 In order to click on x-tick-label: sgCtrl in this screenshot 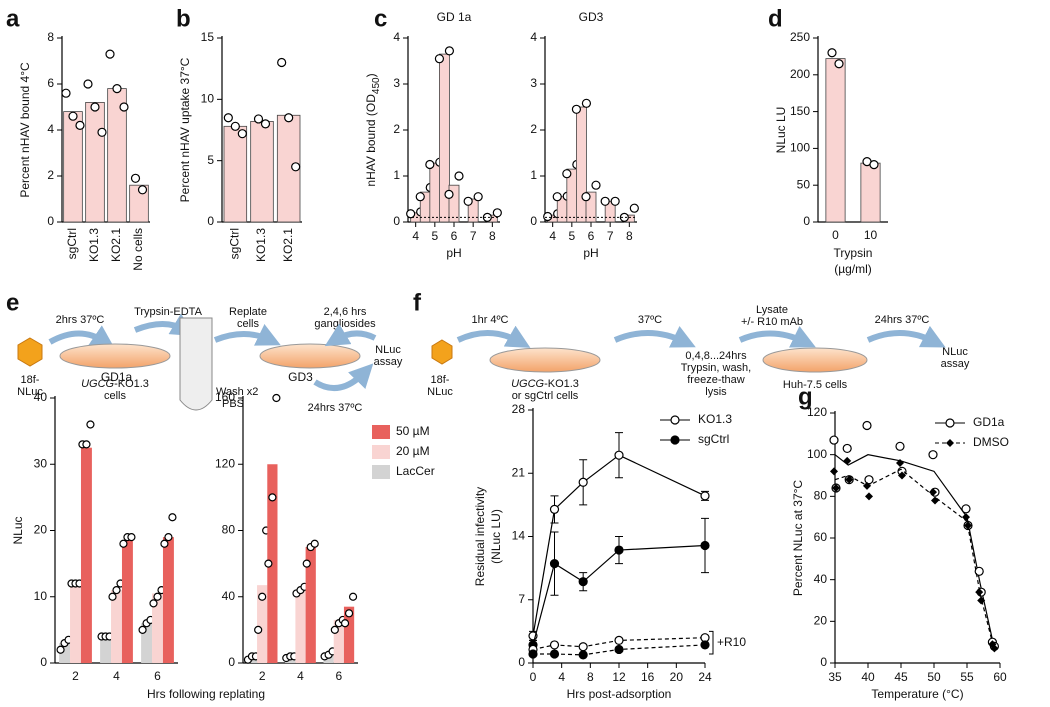, I will do `click(235, 243)`.